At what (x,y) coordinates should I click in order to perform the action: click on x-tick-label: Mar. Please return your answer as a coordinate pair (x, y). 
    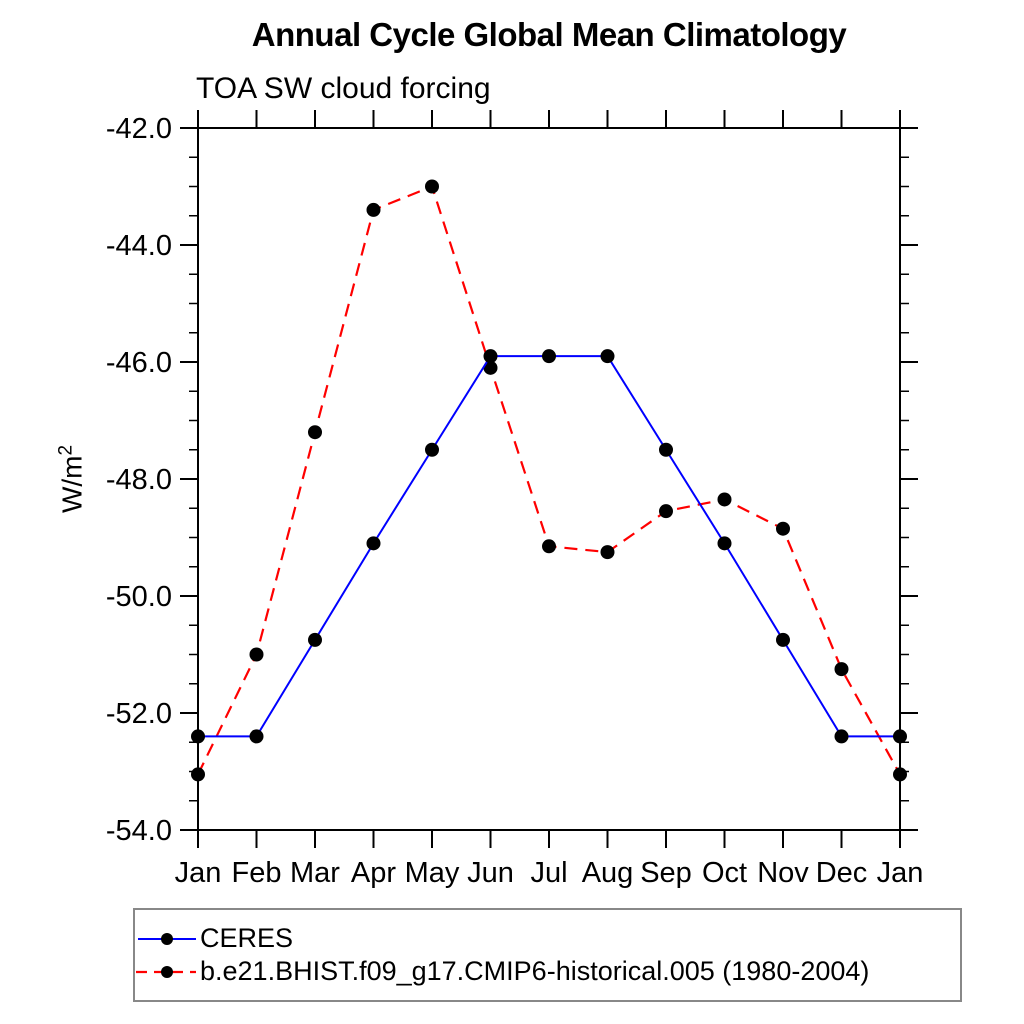
    Looking at the image, I should click on (315, 873).